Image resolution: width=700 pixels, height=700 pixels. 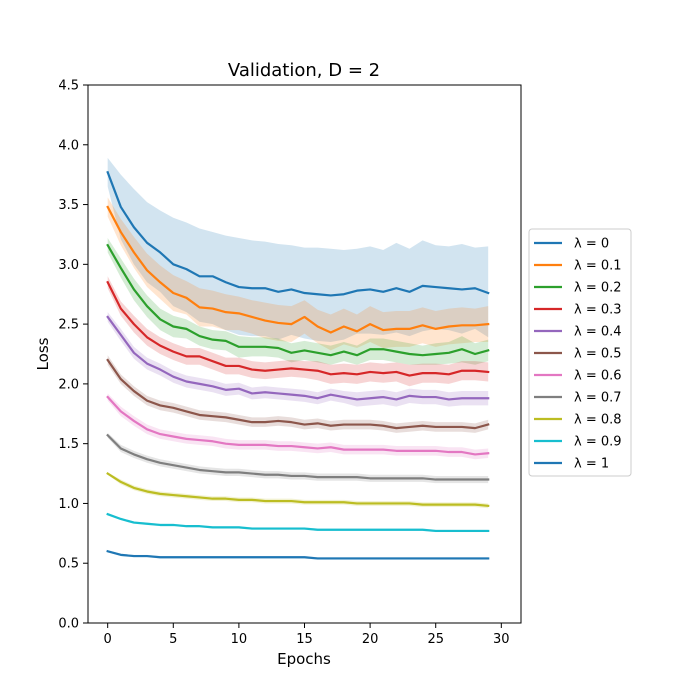 I want to click on y-axis-label: Loss, so click(x=43, y=353).